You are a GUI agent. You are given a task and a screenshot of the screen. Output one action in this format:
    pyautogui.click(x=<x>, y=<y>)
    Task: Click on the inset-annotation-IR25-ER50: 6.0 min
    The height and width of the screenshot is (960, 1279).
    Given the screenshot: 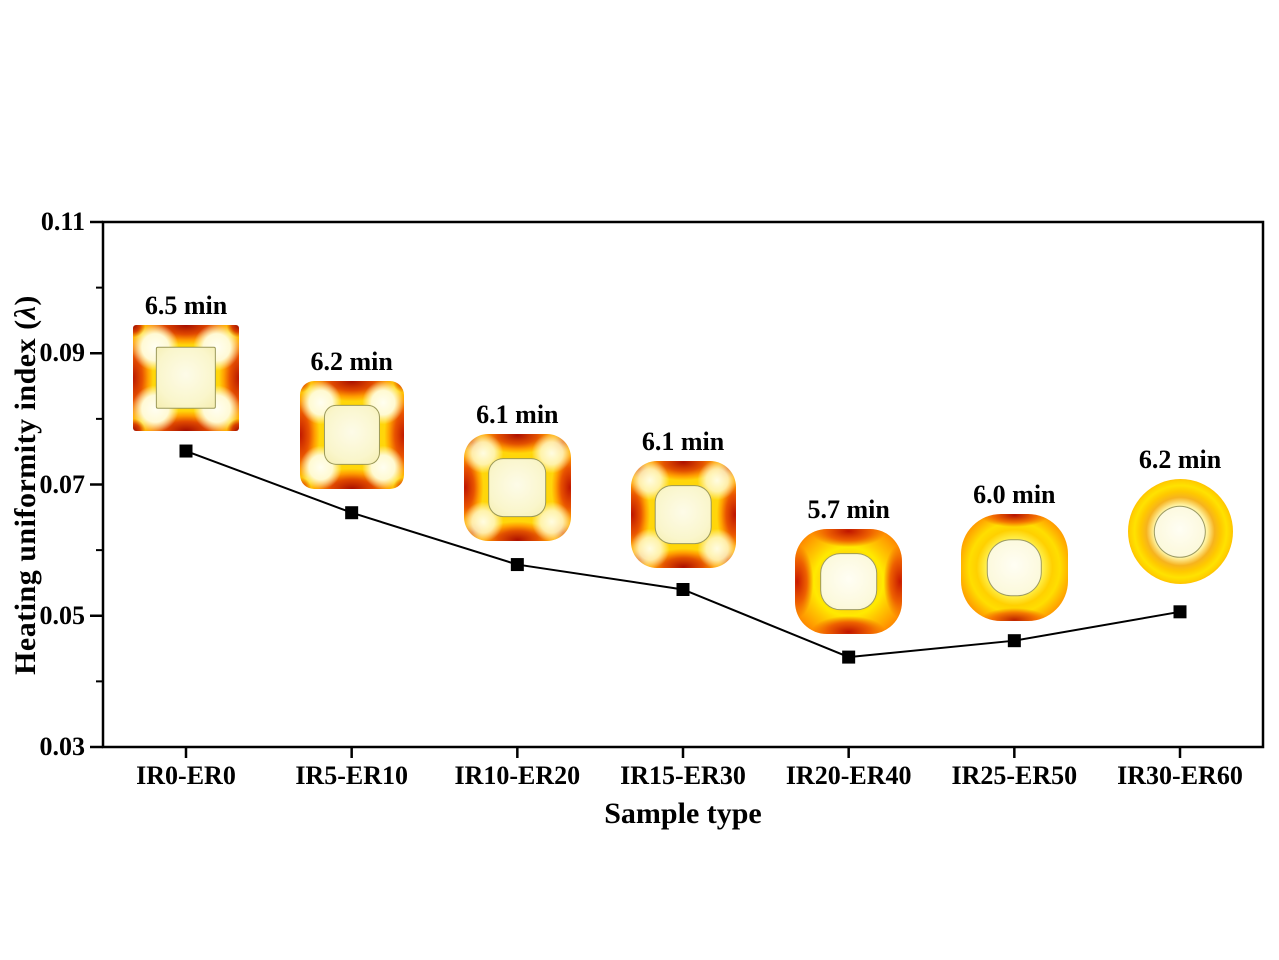 What is the action you would take?
    pyautogui.click(x=1014, y=550)
    